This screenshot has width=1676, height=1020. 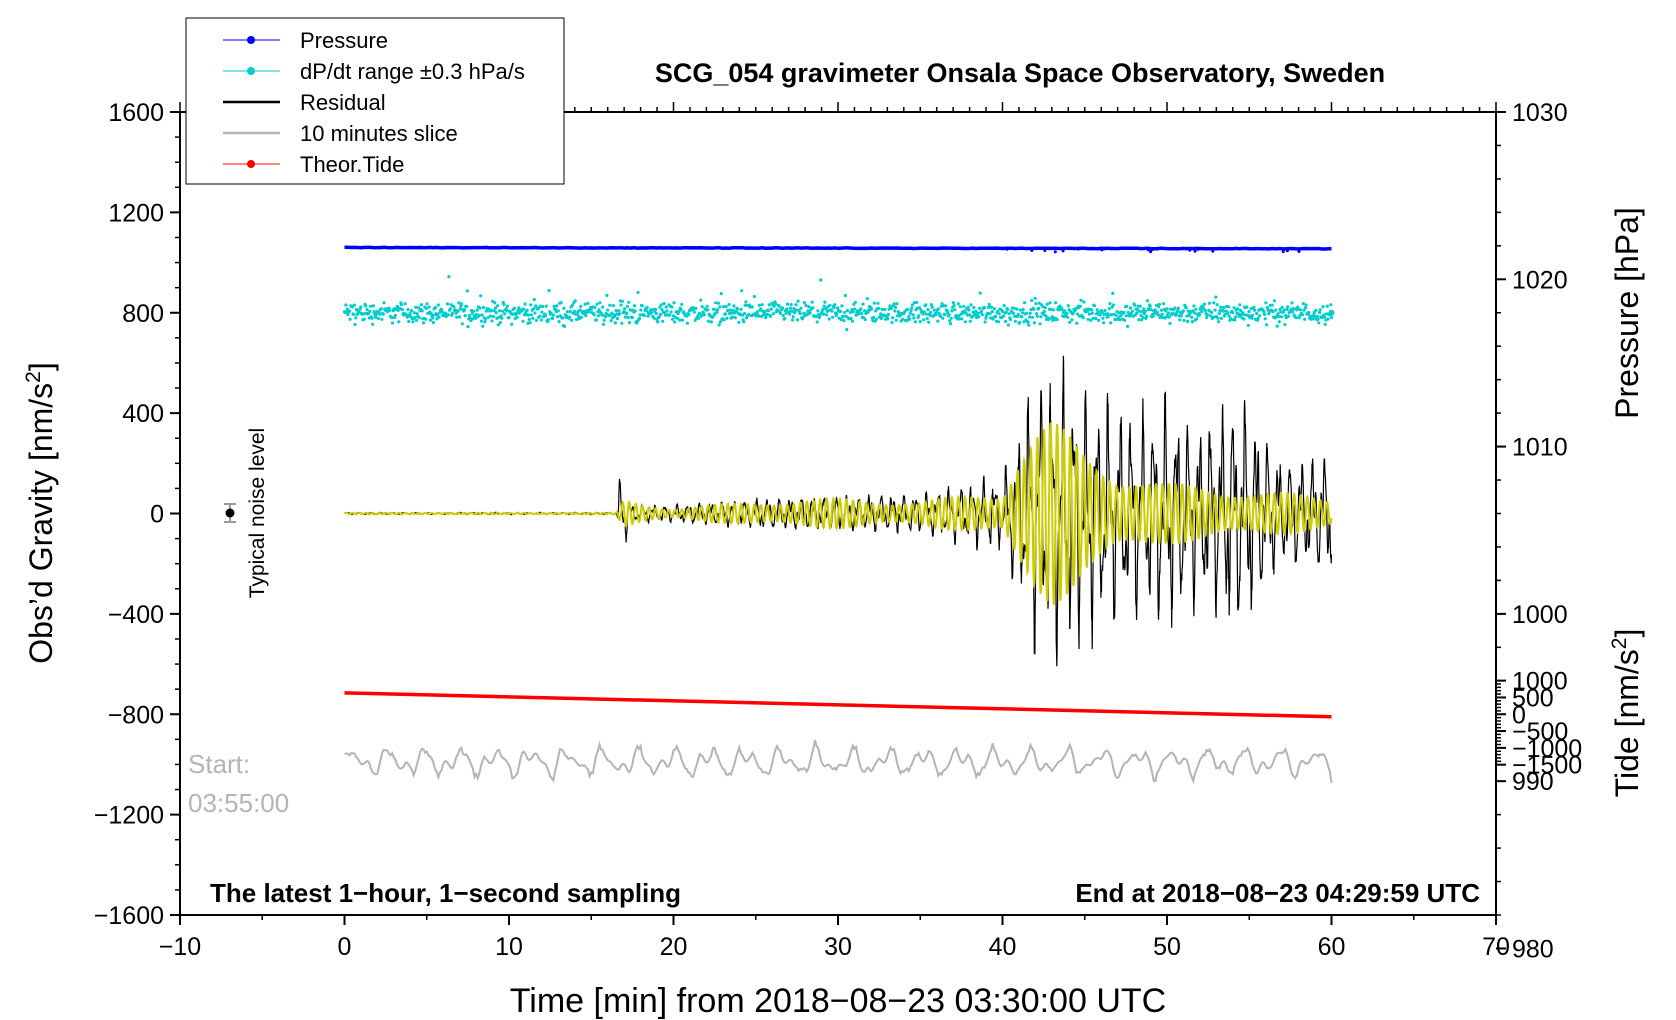 I want to click on slice-start-time: 03:55:00, so click(x=238, y=803).